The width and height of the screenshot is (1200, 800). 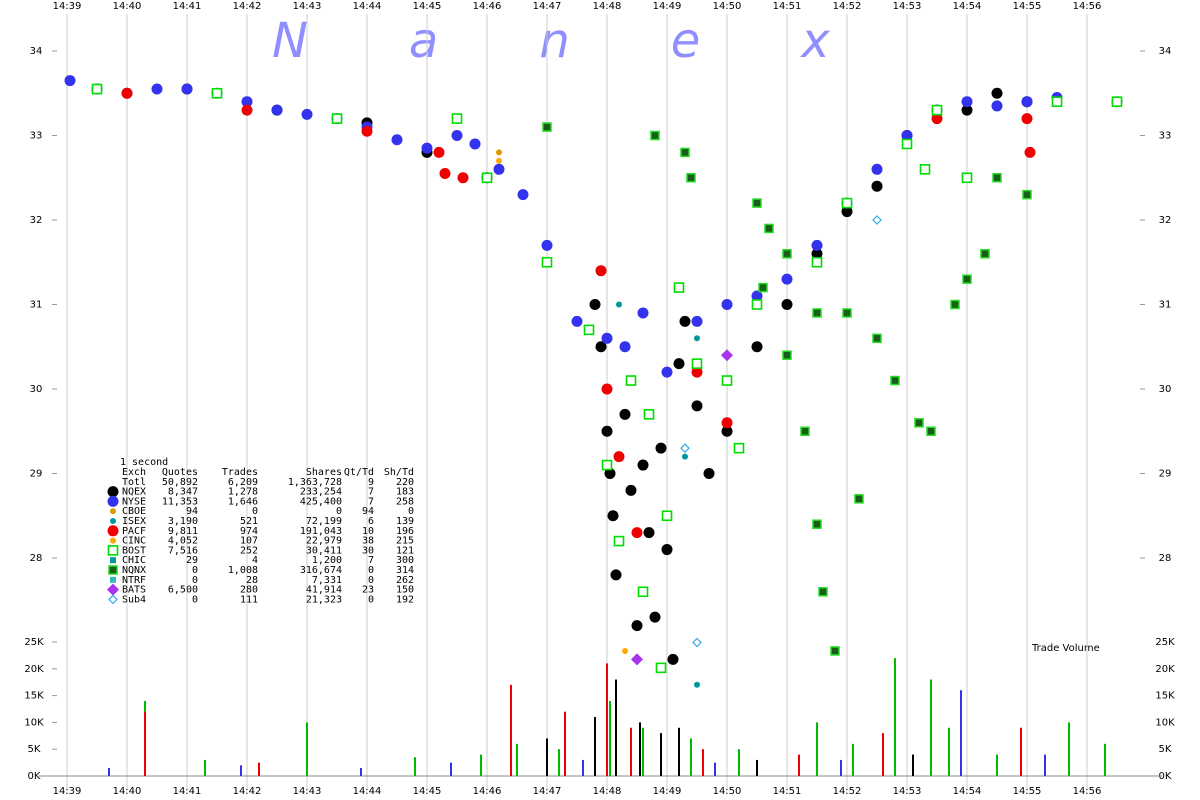 I want to click on legend-cell: 7,516, so click(x=183, y=550).